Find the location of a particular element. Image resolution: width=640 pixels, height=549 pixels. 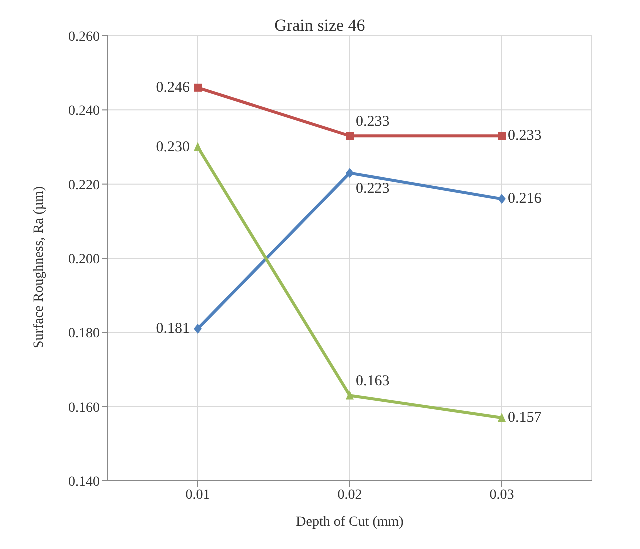

x-tick-label: 0.03 is located at coordinates (502, 495).